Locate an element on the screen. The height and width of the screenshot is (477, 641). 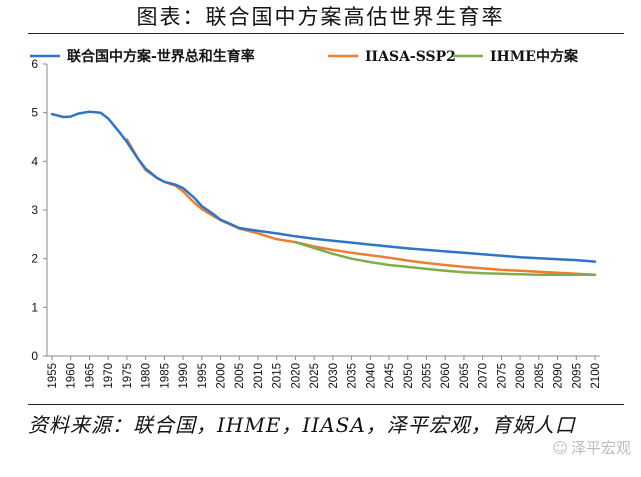
x-tick-label: 1960 is located at coordinates (72, 376).